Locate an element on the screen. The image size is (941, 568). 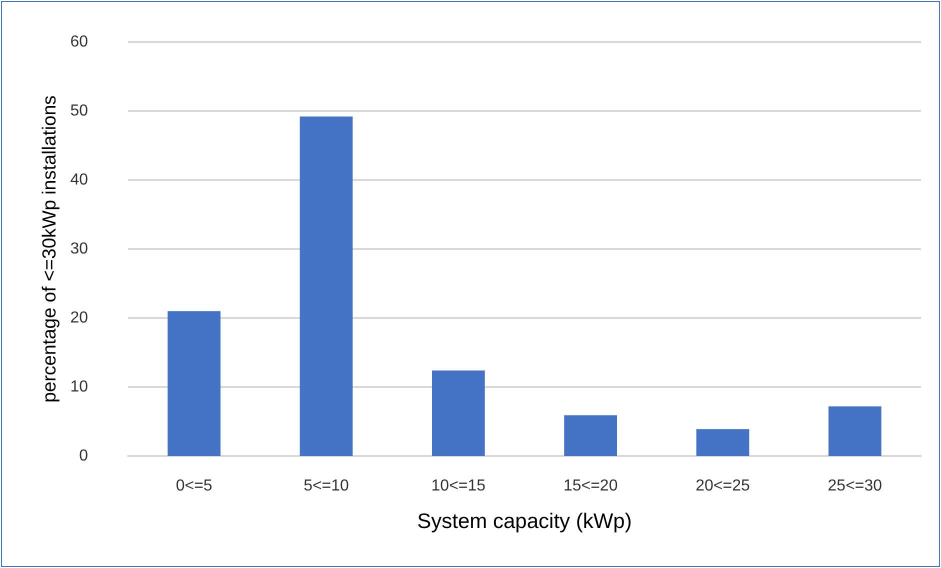
y-tick-label: 60 is located at coordinates (79, 42).